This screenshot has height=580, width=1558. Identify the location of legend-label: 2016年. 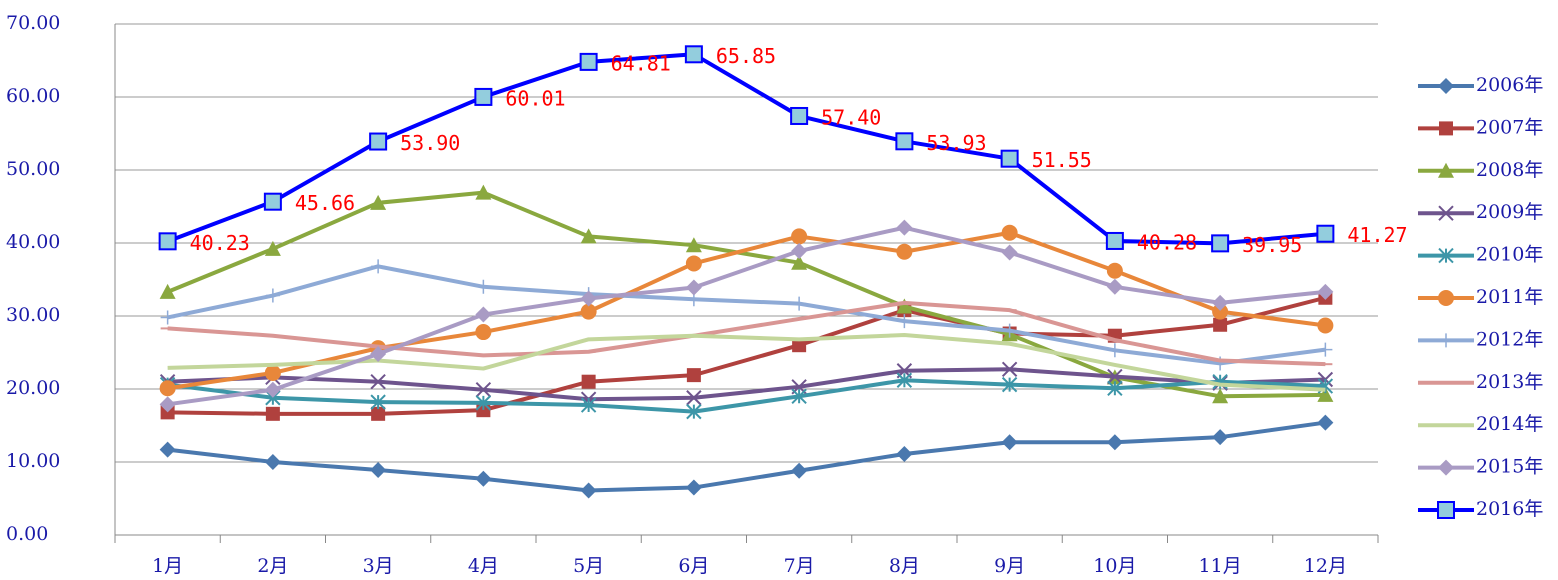
(1509, 509).